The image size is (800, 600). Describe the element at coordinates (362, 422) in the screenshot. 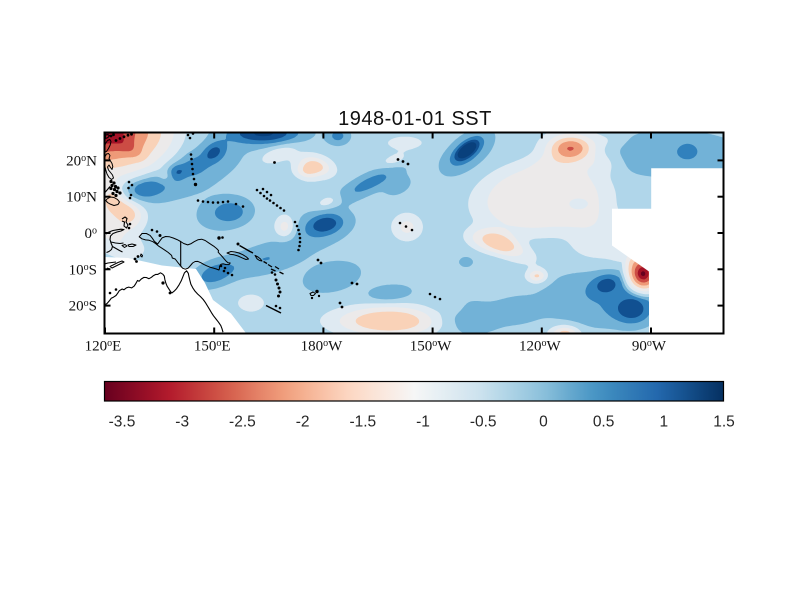

I see `svg-text: -1.5` at that location.